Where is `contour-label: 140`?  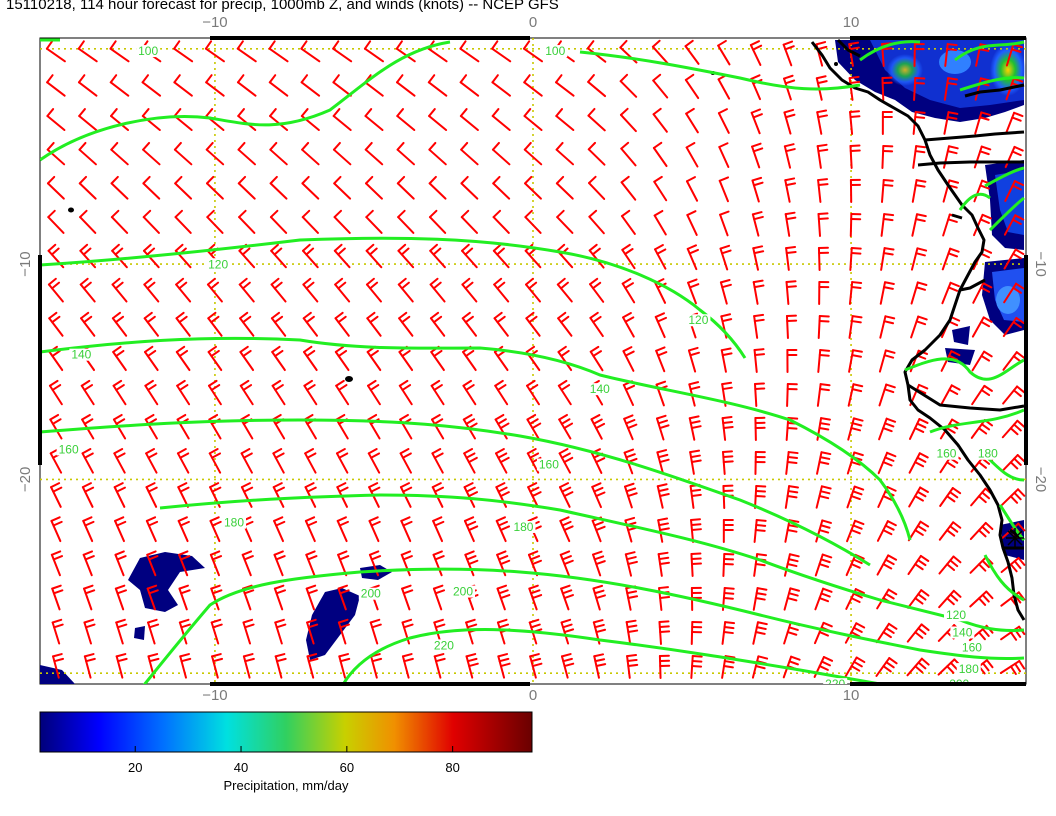 contour-label: 140 is located at coordinates (962, 632).